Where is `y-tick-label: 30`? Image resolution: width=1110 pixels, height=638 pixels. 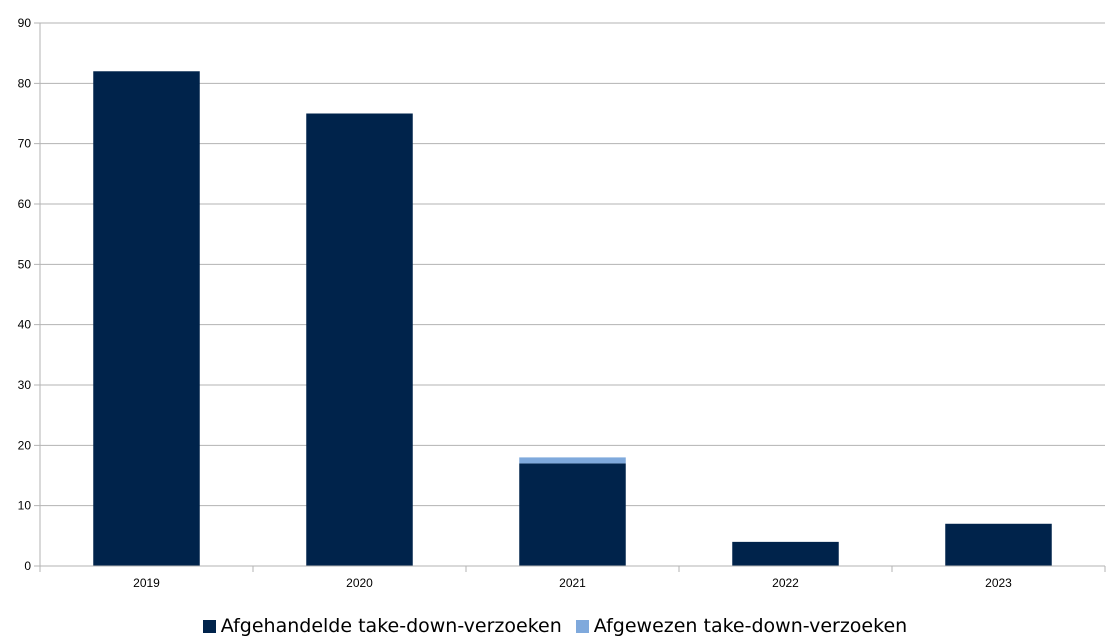 y-tick-label: 30 is located at coordinates (25, 385).